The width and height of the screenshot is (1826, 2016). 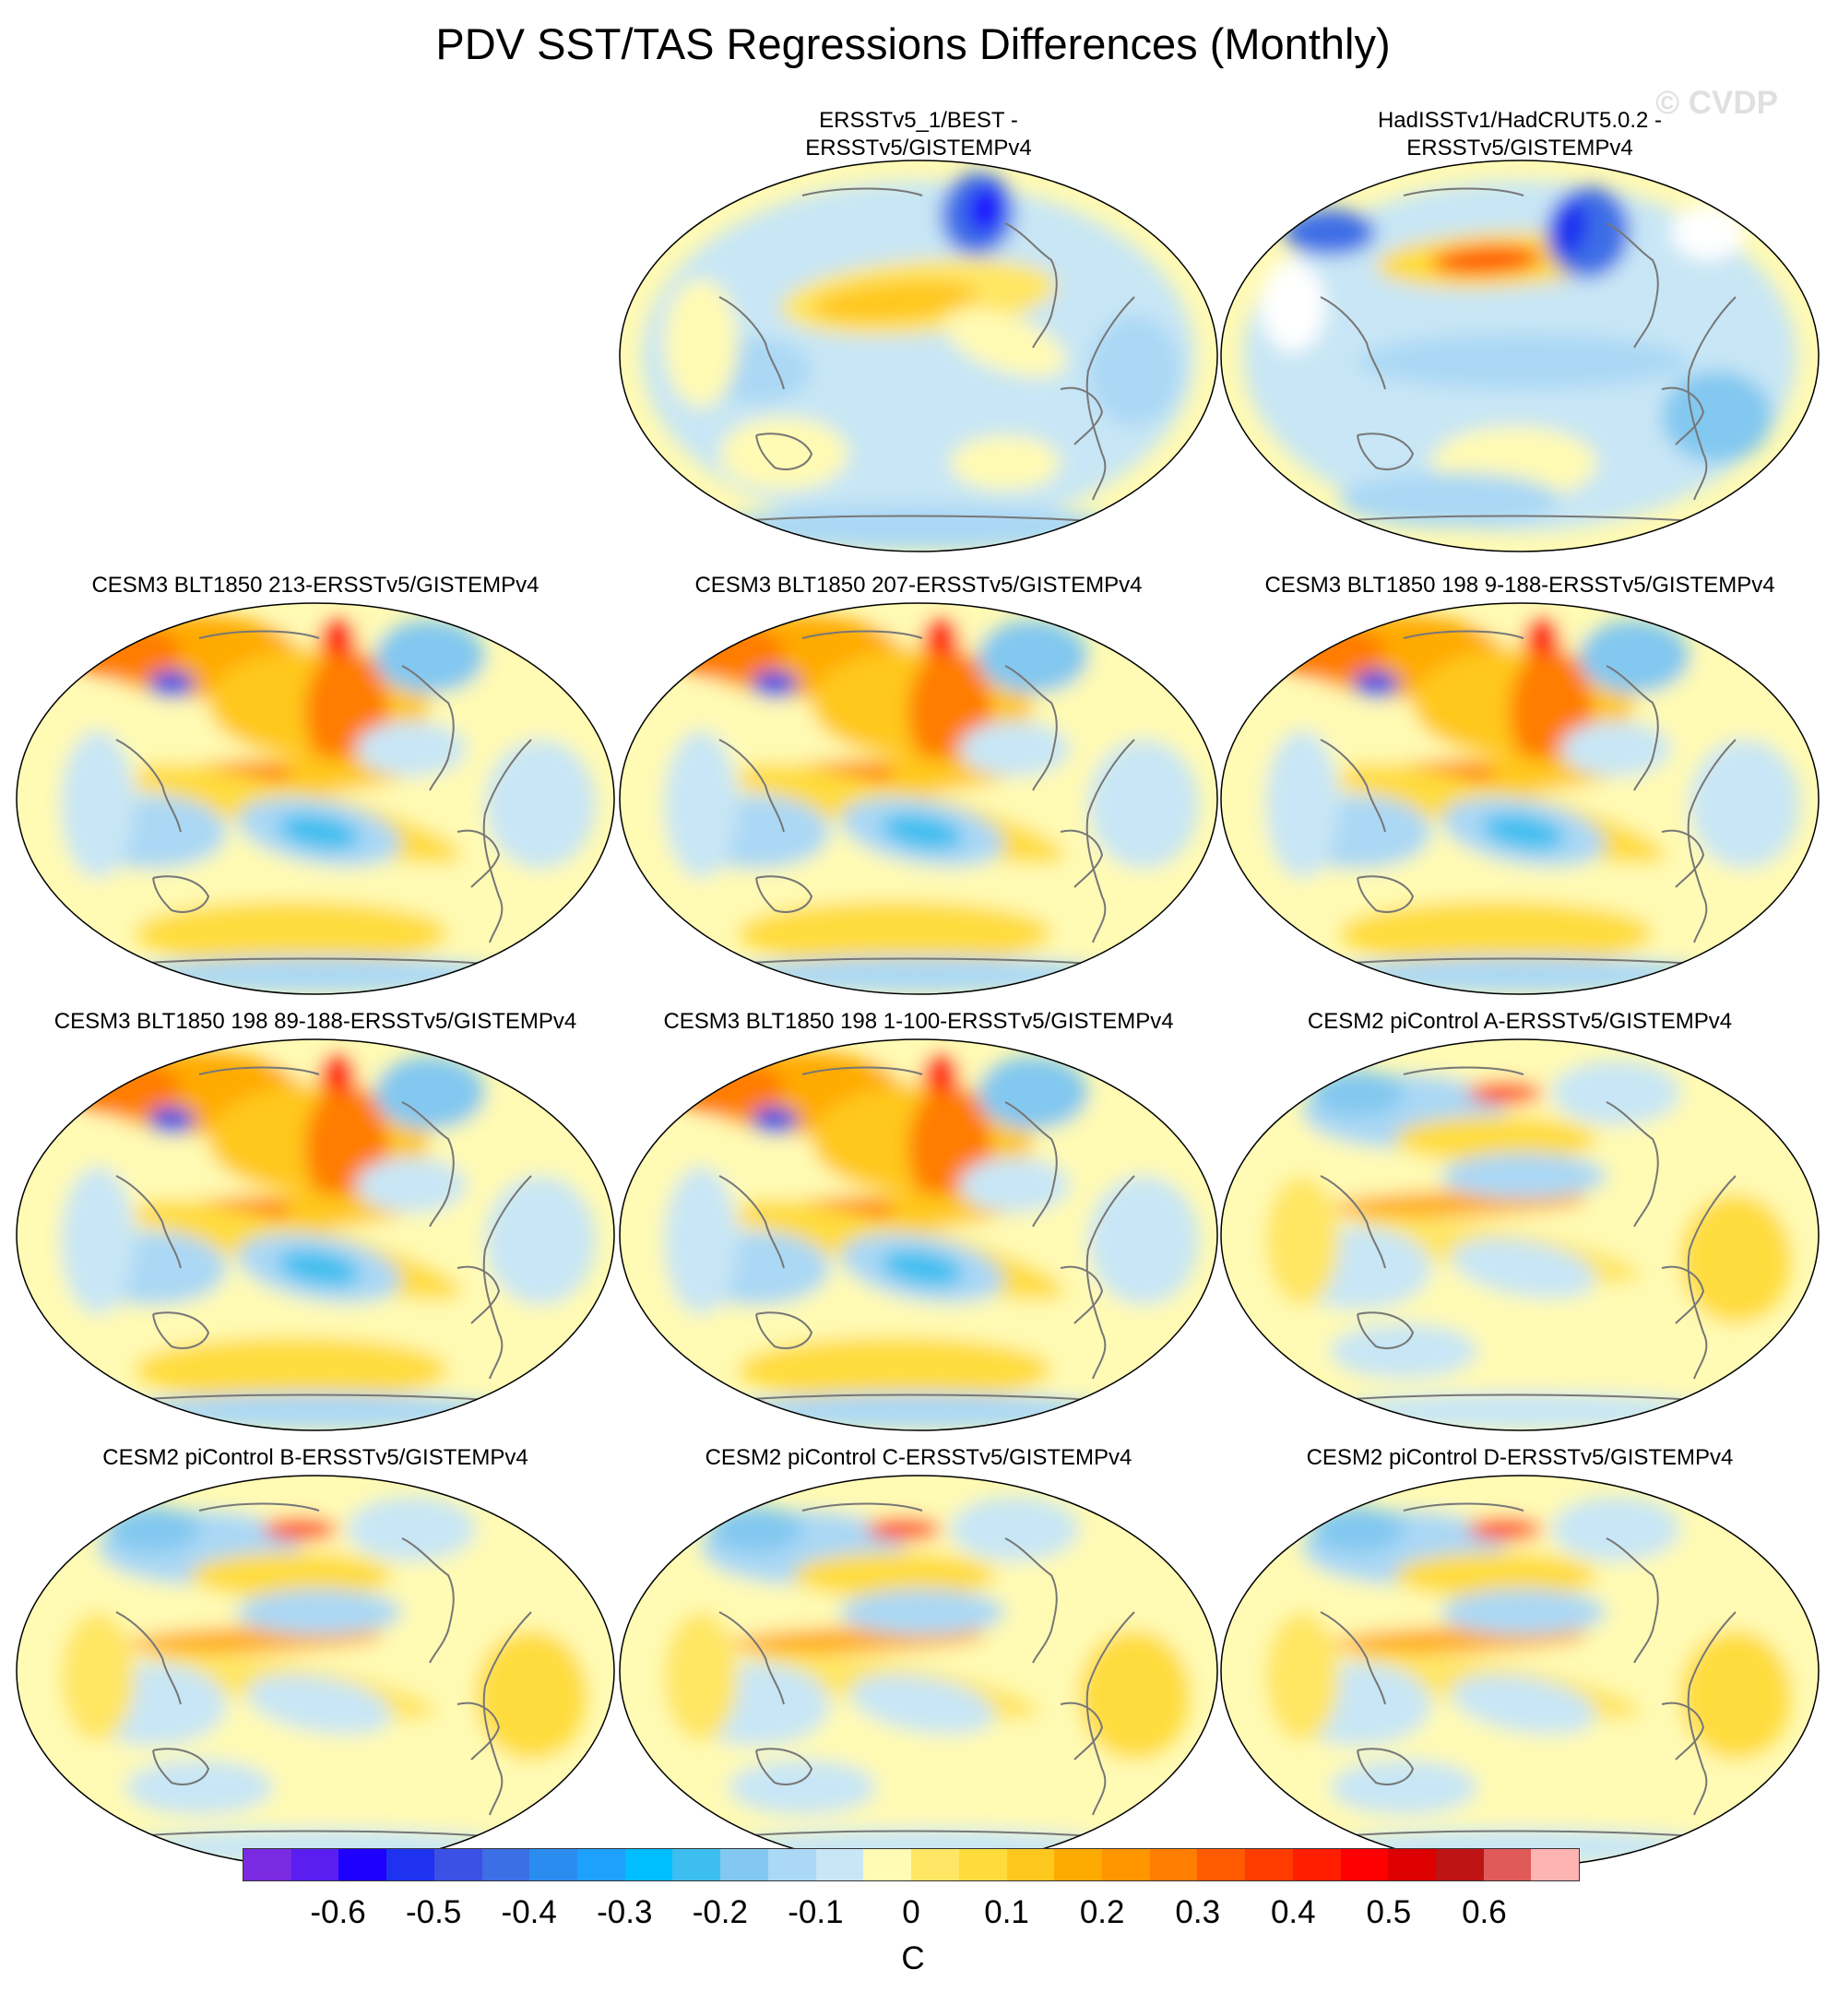 What do you see at coordinates (315, 1457) in the screenshot?
I see `panel-title: CESM2 piControl B-ERSSTv5/GISTEMPv4` at bounding box center [315, 1457].